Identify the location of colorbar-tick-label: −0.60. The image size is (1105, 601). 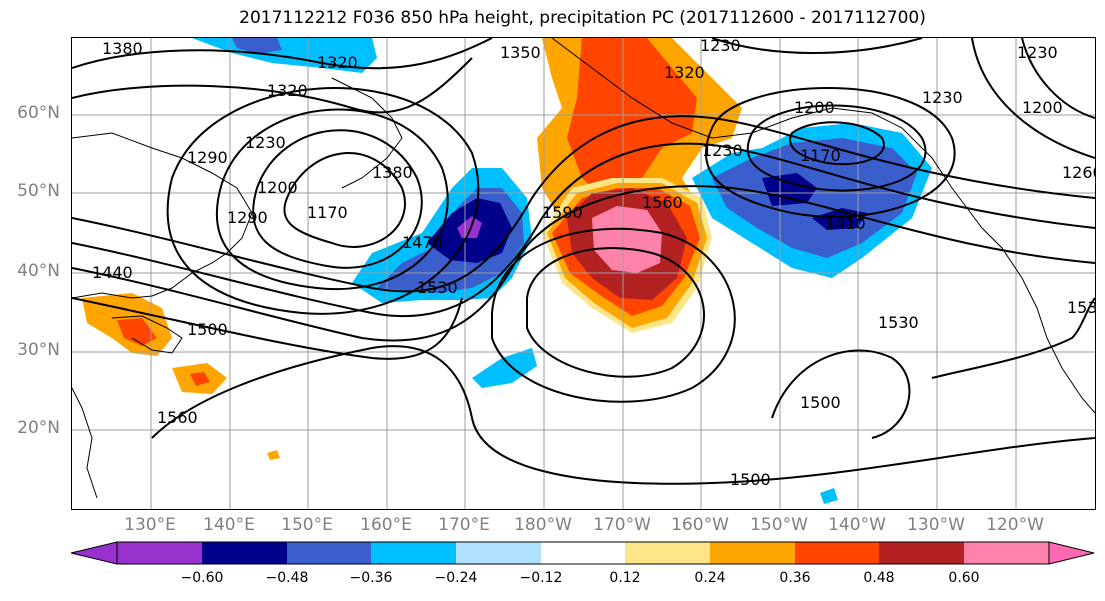
(202, 578).